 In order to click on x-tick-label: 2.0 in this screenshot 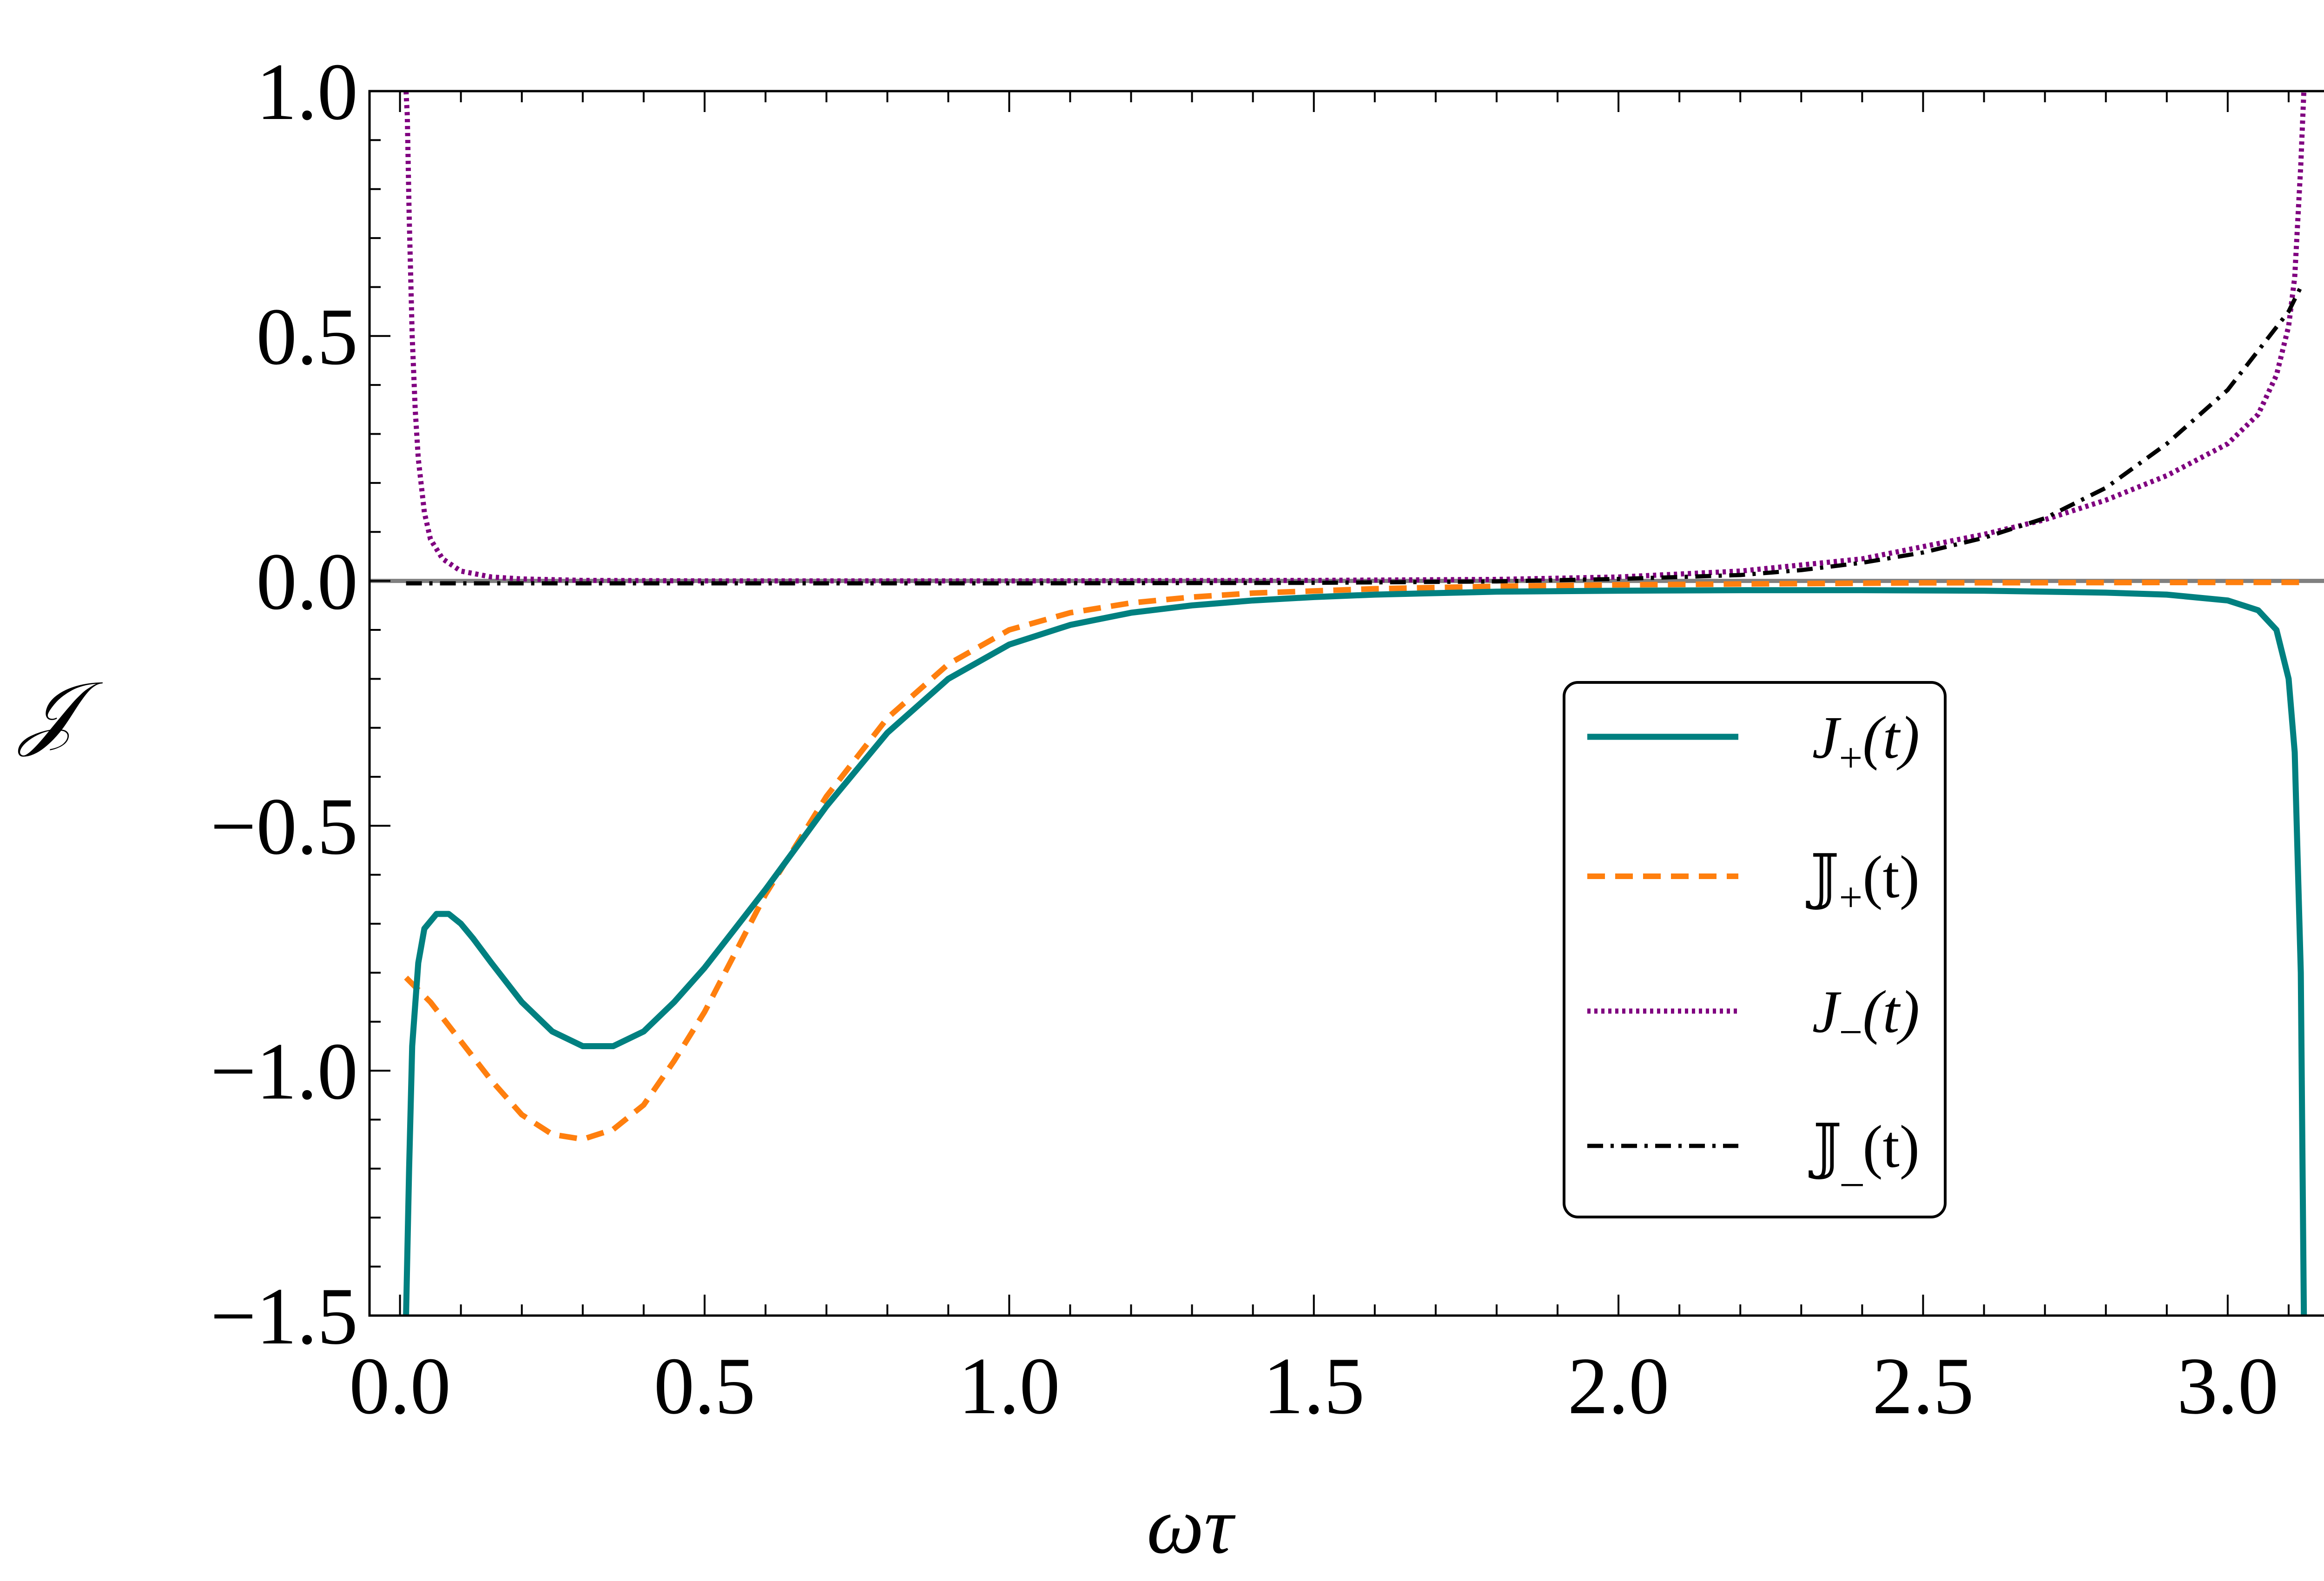, I will do `click(1619, 1386)`.